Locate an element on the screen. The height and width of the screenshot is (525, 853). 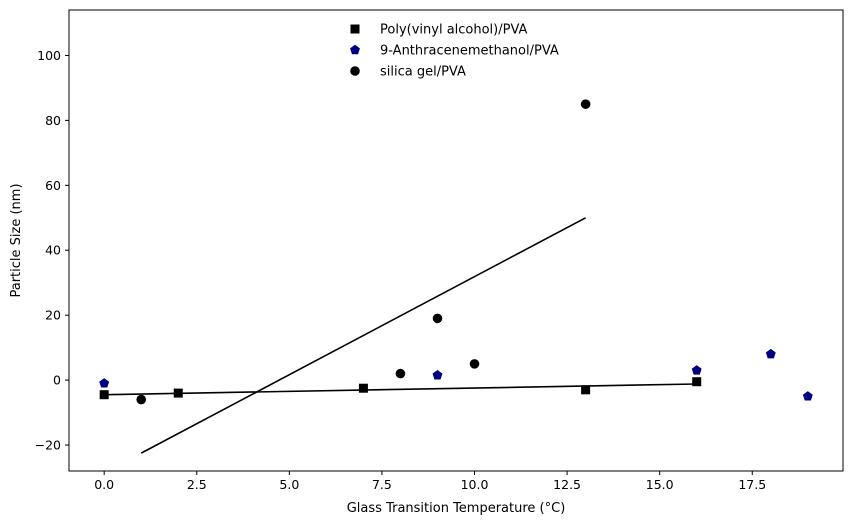
y-tick-label: 80 is located at coordinates (53, 120).